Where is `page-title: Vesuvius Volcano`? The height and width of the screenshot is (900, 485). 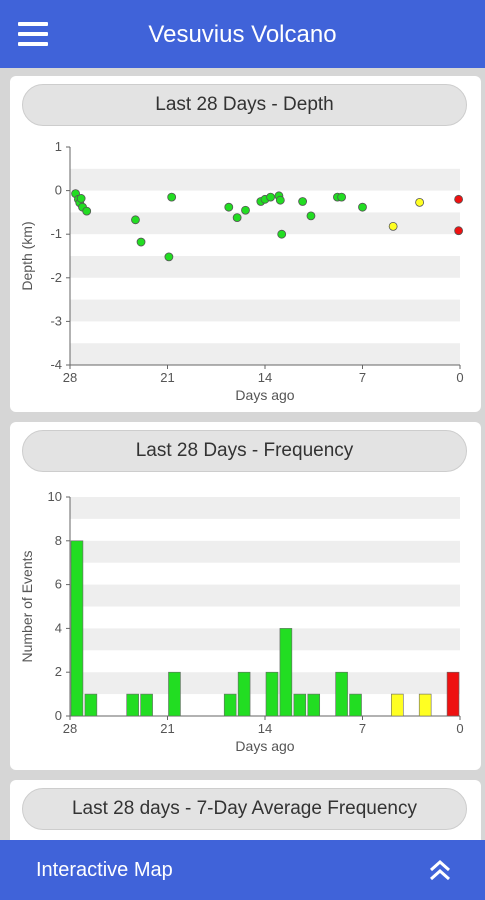 page-title: Vesuvius Volcano is located at coordinates (242, 34).